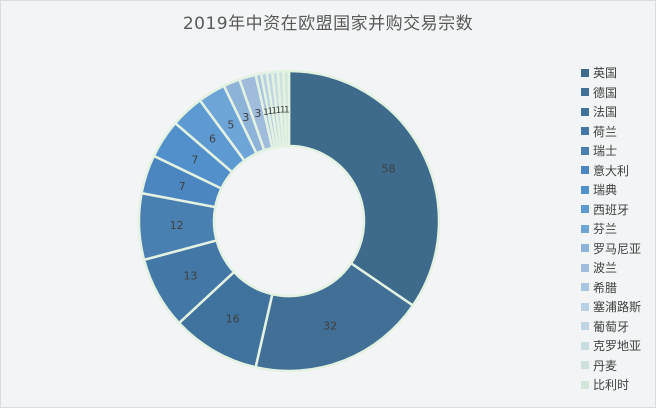 This screenshot has width=656, height=408. What do you see at coordinates (617, 248) in the screenshot?
I see `legend-label: 罗马尼亚` at bounding box center [617, 248].